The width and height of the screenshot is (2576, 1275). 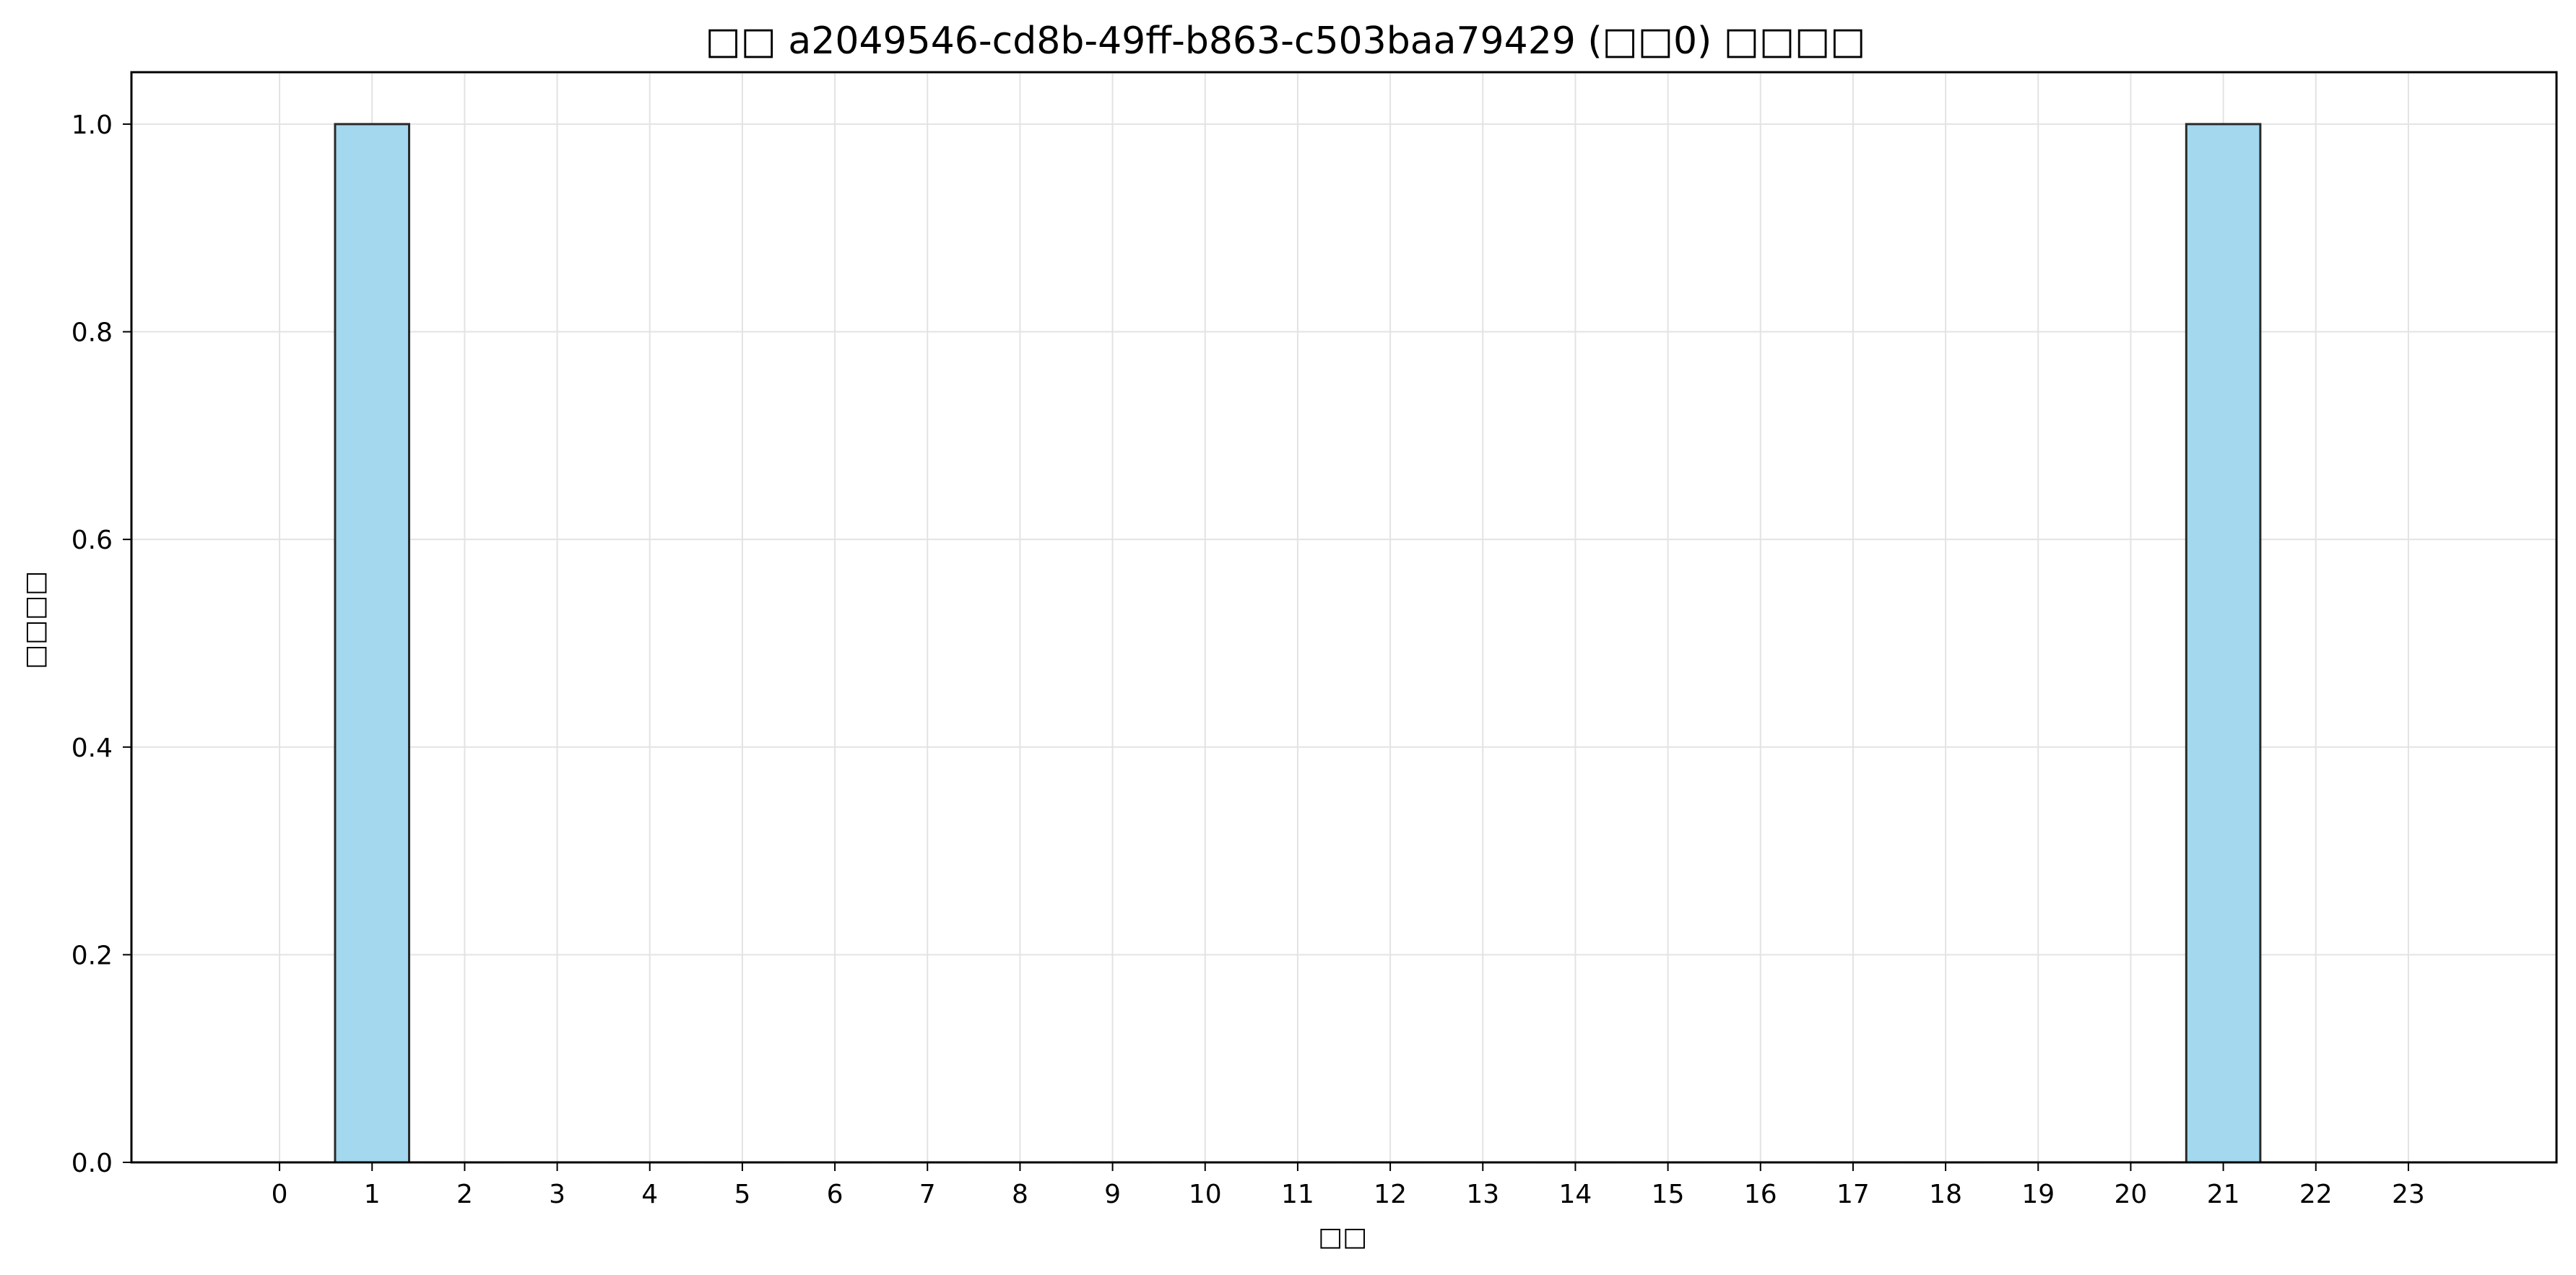 What do you see at coordinates (1482, 1194) in the screenshot?
I see `x-tick-label: 13` at bounding box center [1482, 1194].